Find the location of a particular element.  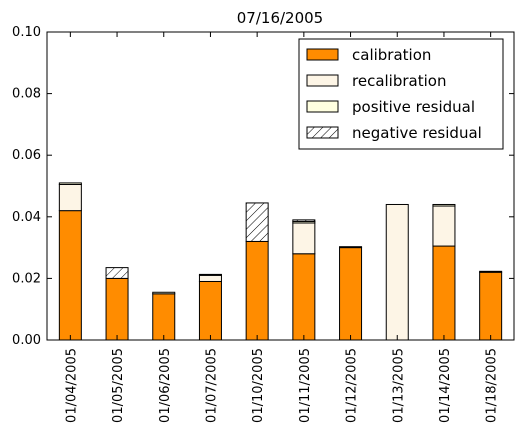

y-tick-label-2: 0.02 is located at coordinates (26, 278).